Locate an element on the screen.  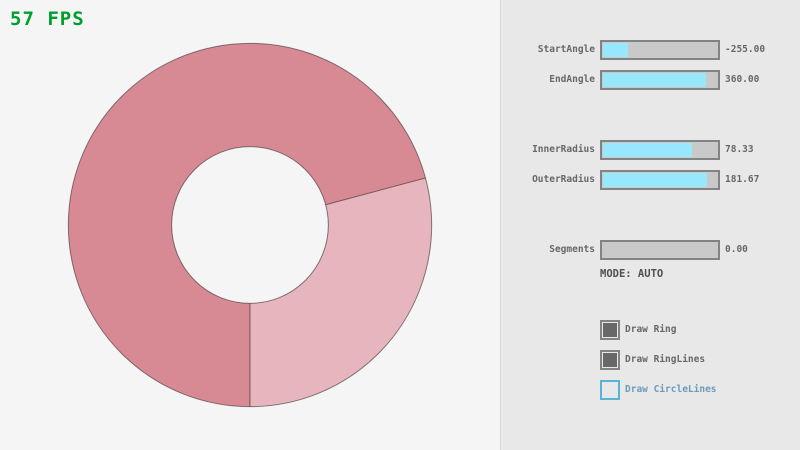
checkbox-draw-ringlines is located at coordinates (610, 360).